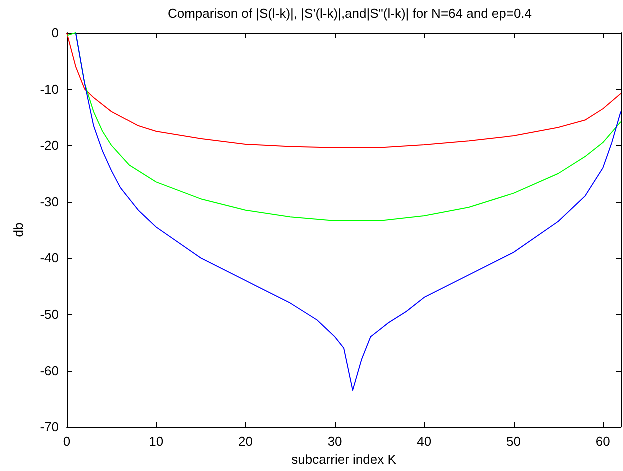 The height and width of the screenshot is (471, 623). I want to click on y-tick-label: -60, so click(49, 370).